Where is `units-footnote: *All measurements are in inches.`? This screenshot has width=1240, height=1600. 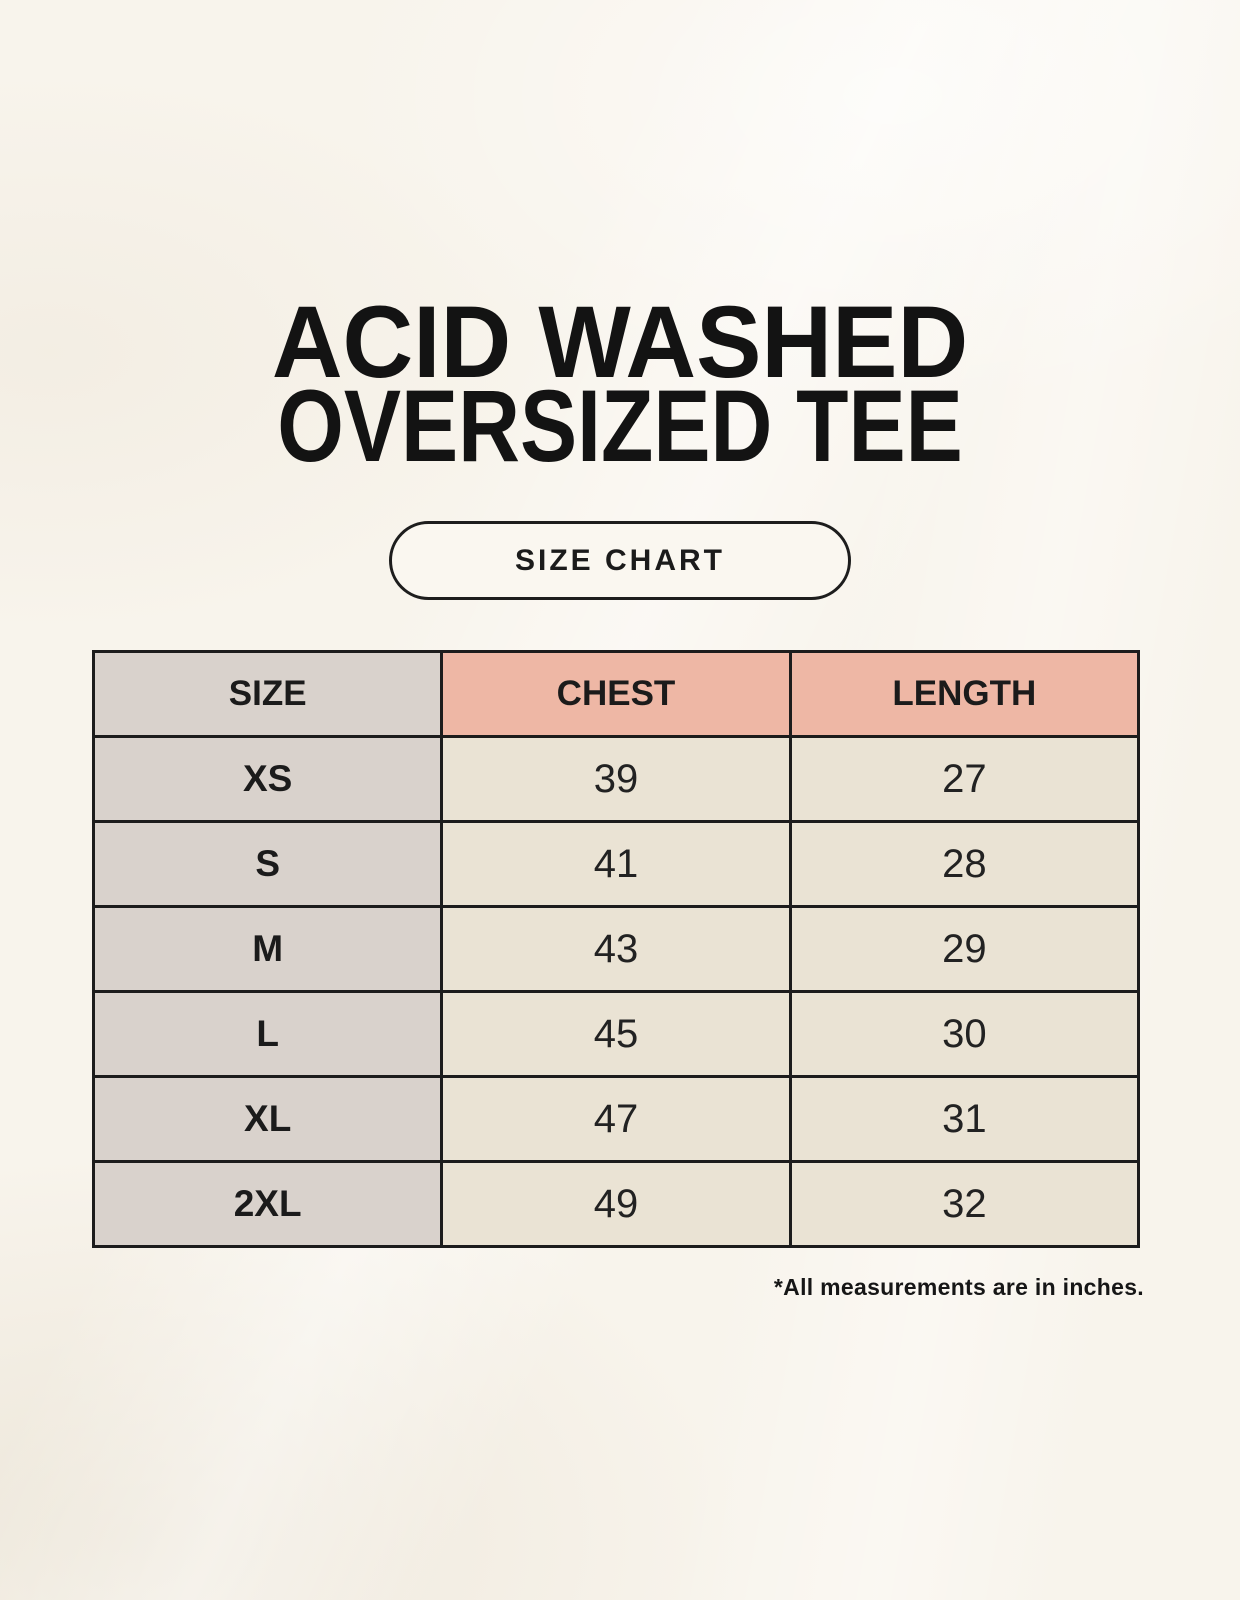
units-footnote: *All measurements are in inches. is located at coordinates (958, 1287).